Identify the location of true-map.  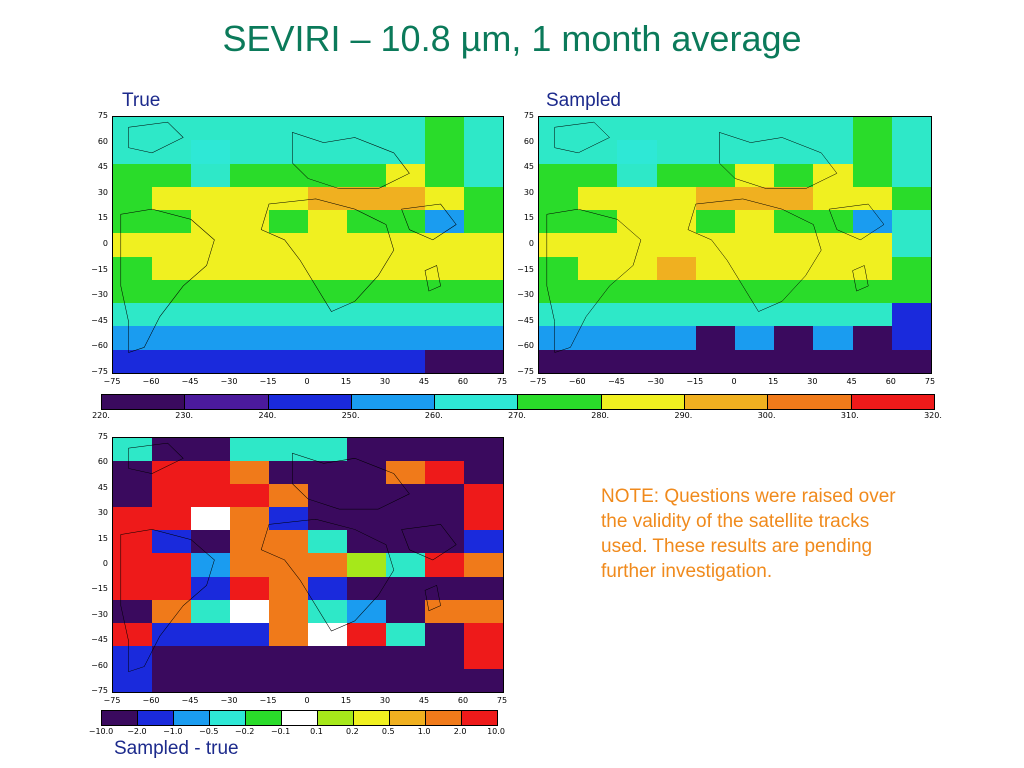
(308, 245).